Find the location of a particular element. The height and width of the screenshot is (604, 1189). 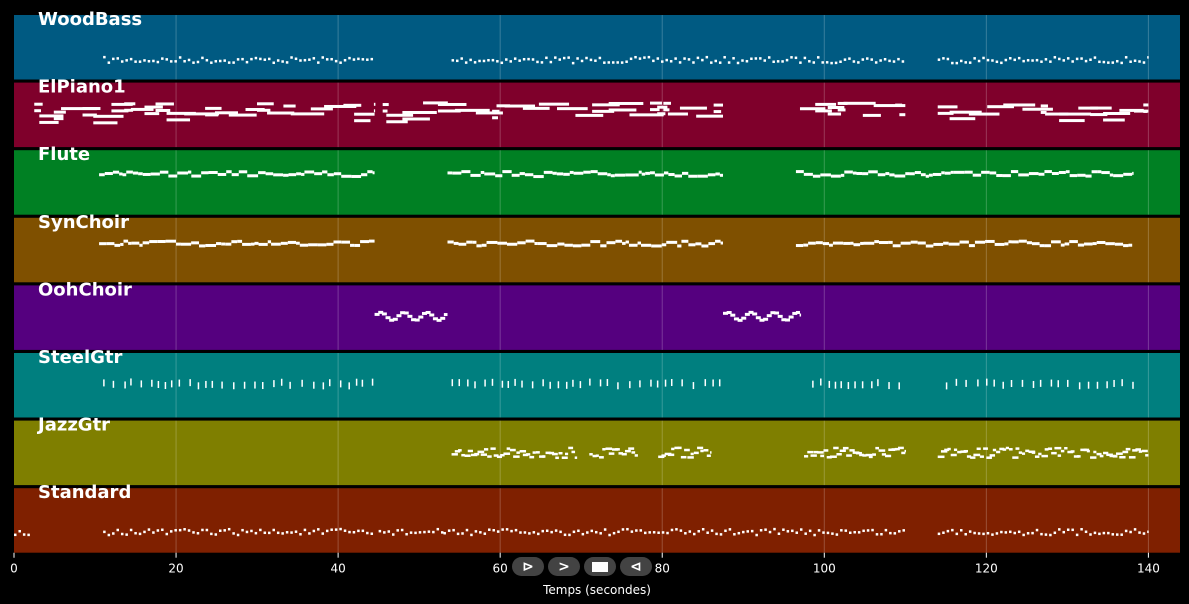

back-button: ⊲ is located at coordinates (636, 566).